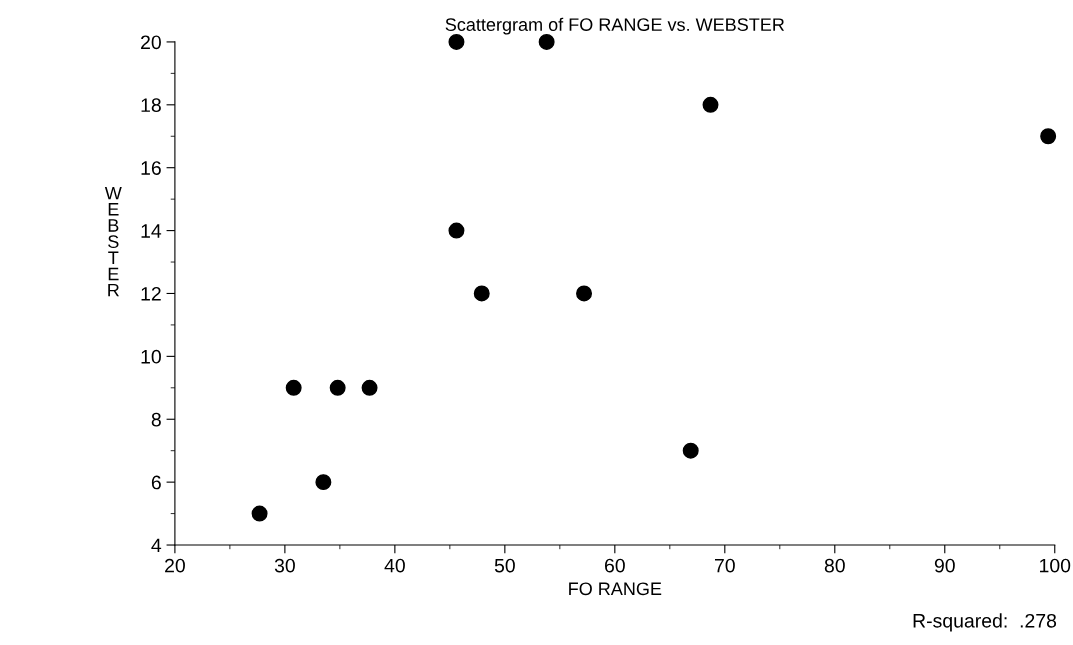 This screenshot has width=1073, height=645. What do you see at coordinates (151, 356) in the screenshot?
I see `y-tick-label: 10` at bounding box center [151, 356].